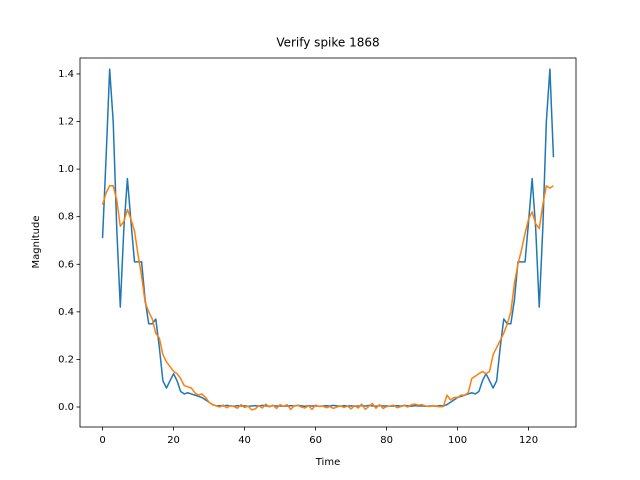 The height and width of the screenshot is (480, 640). What do you see at coordinates (528, 440) in the screenshot?
I see `x-tick-label: 120` at bounding box center [528, 440].